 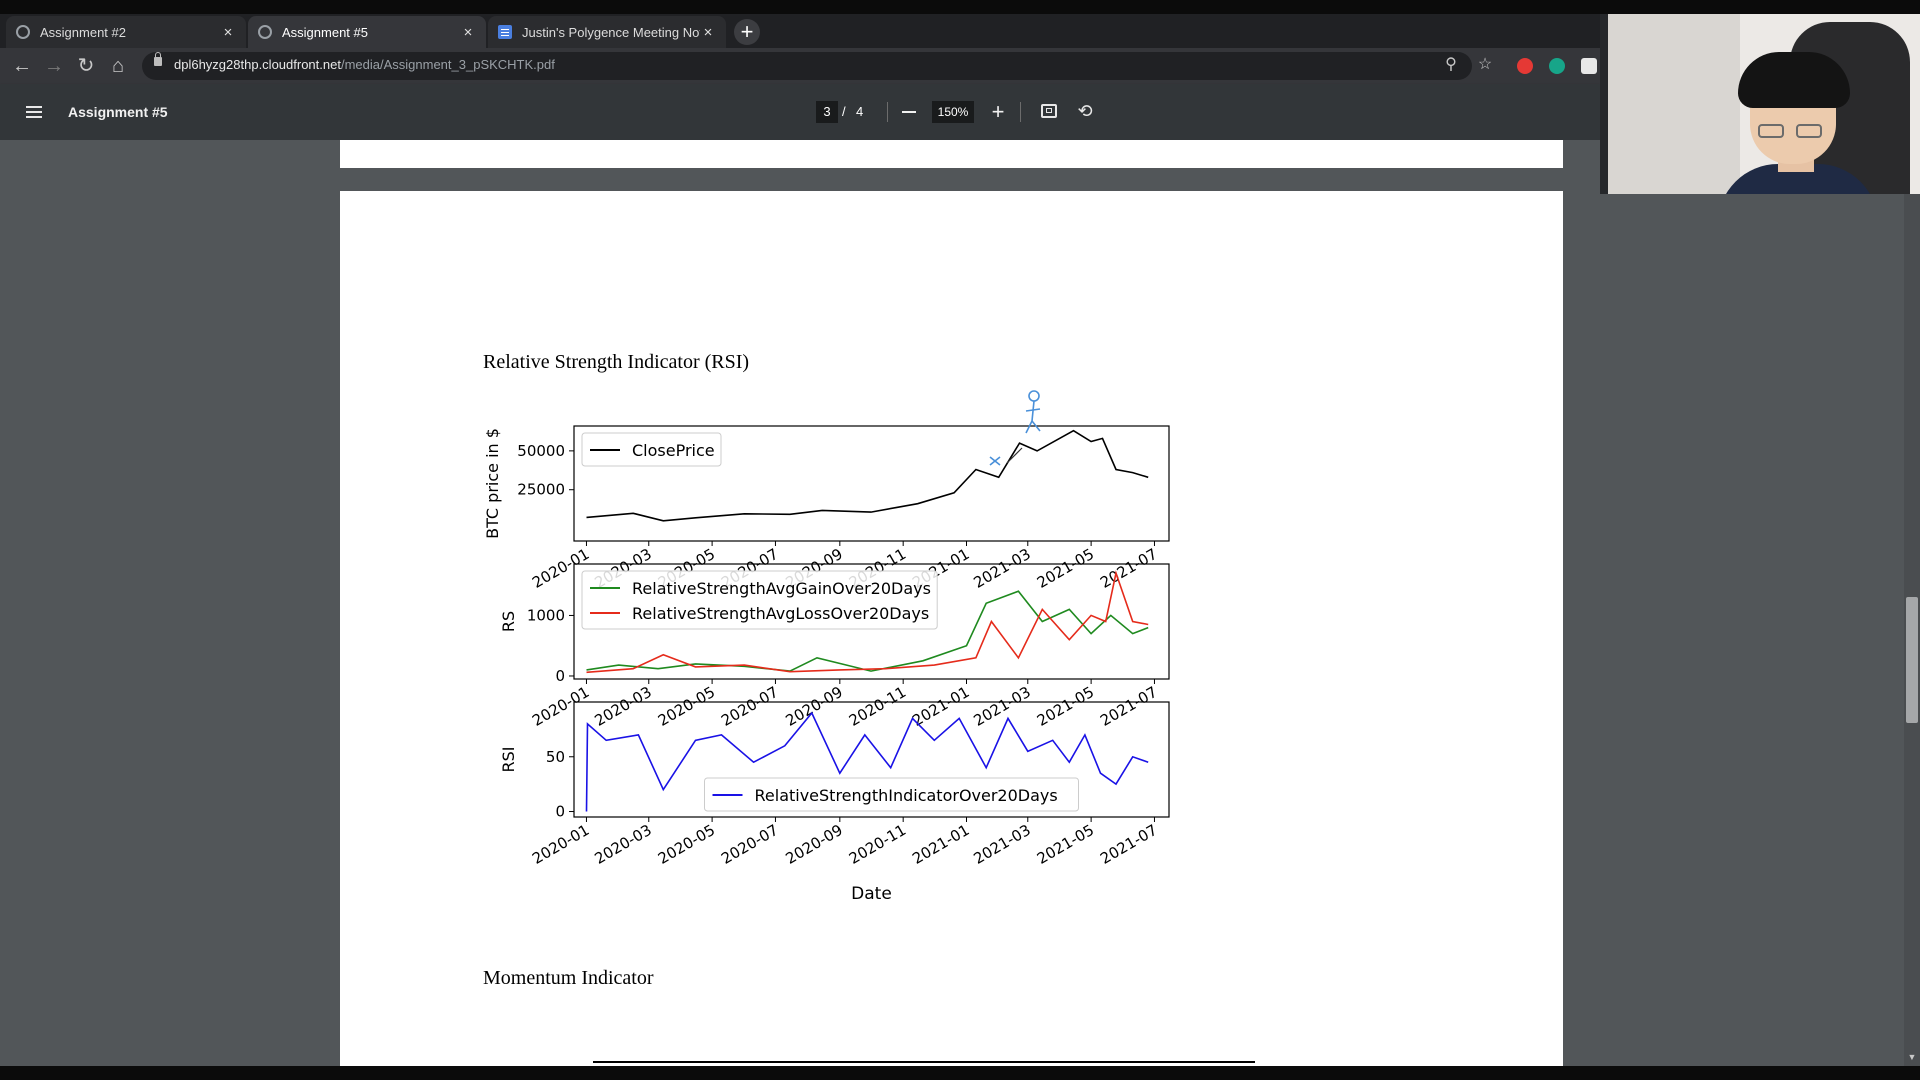 What do you see at coordinates (953, 112) in the screenshot?
I see `zoom-input: 150%` at bounding box center [953, 112].